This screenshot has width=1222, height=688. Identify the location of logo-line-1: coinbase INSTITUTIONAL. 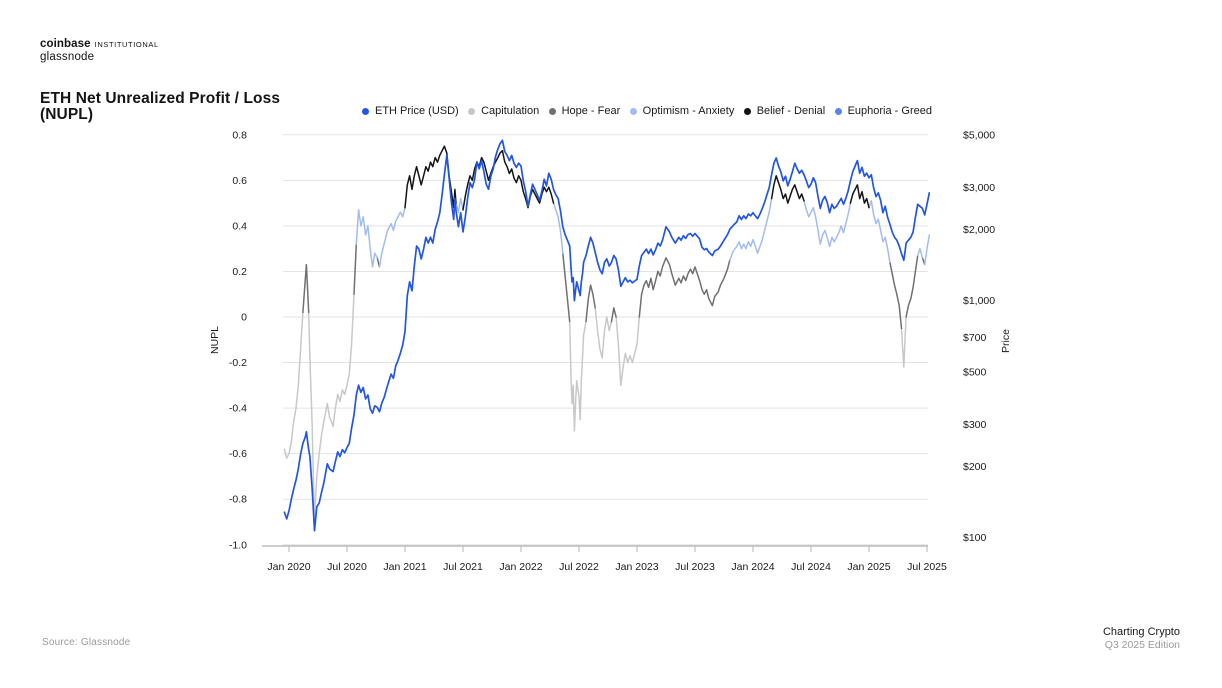
(99, 43).